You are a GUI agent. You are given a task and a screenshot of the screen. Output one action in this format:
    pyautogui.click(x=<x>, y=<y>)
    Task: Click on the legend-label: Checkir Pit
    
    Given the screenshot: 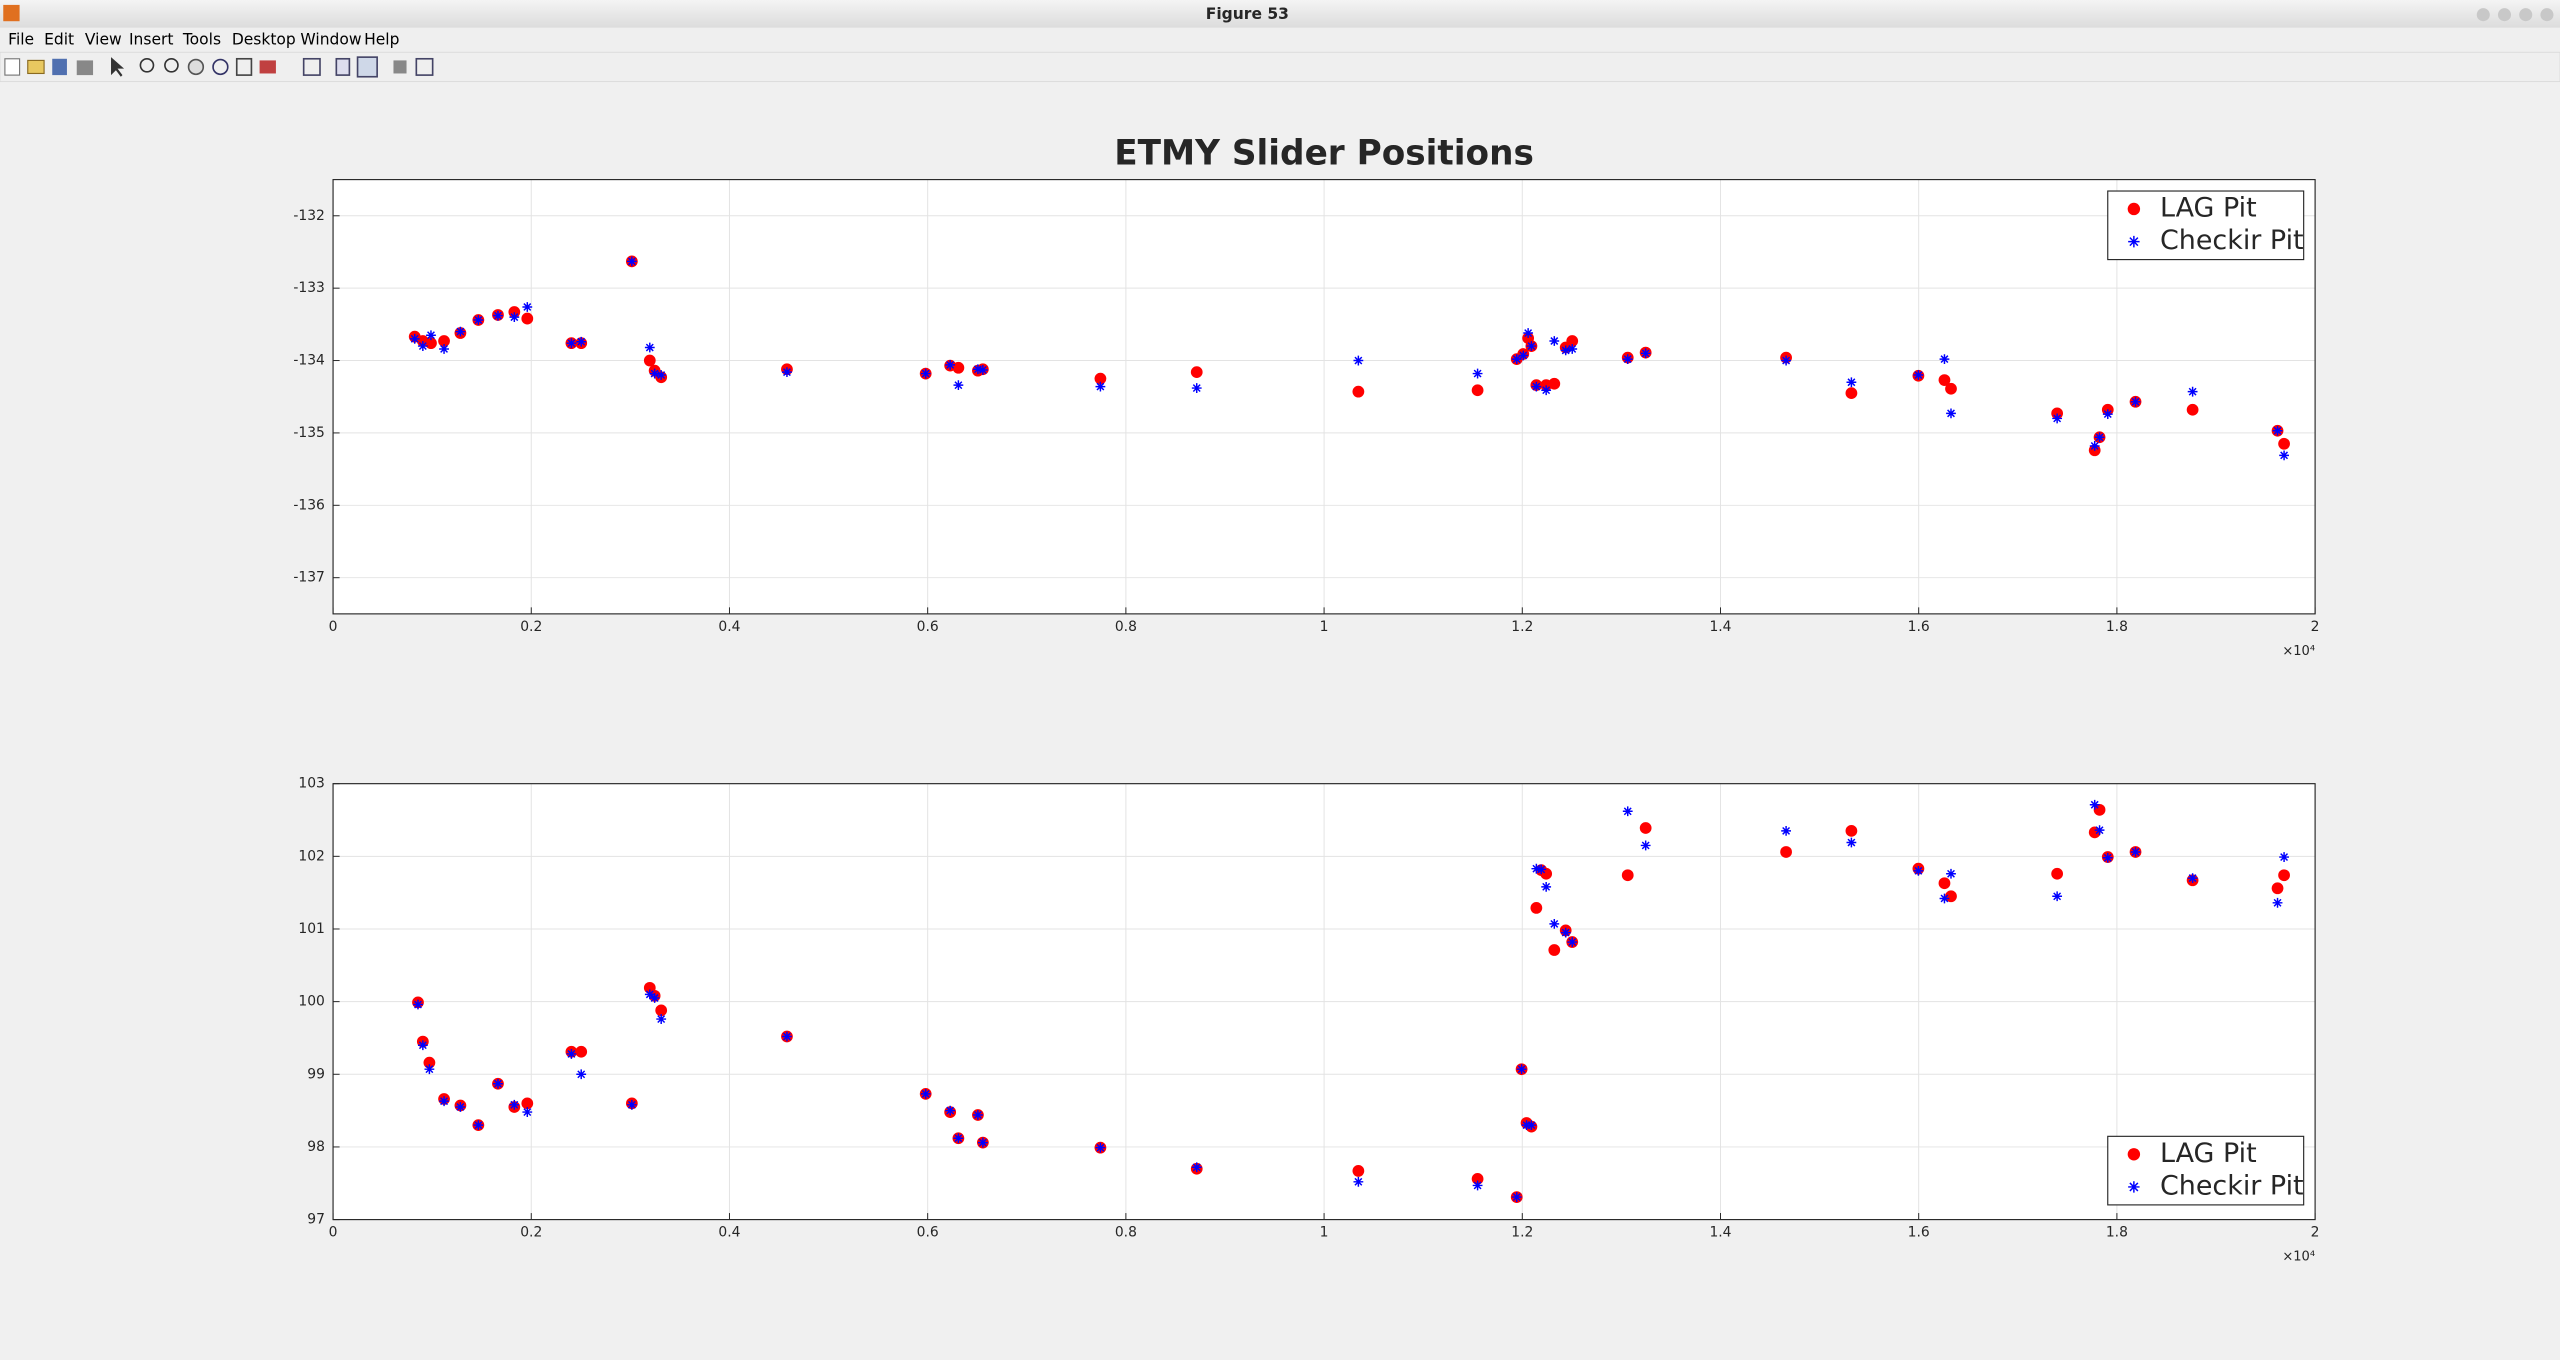 What is the action you would take?
    pyautogui.click(x=2232, y=240)
    